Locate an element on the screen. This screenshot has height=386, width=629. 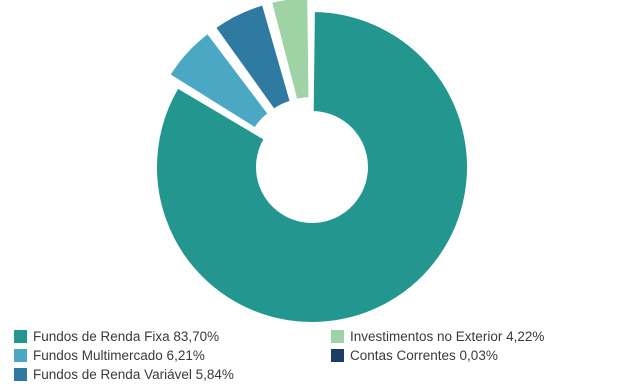
legend-label: Fundos Multimercado 6,21% is located at coordinates (119, 355).